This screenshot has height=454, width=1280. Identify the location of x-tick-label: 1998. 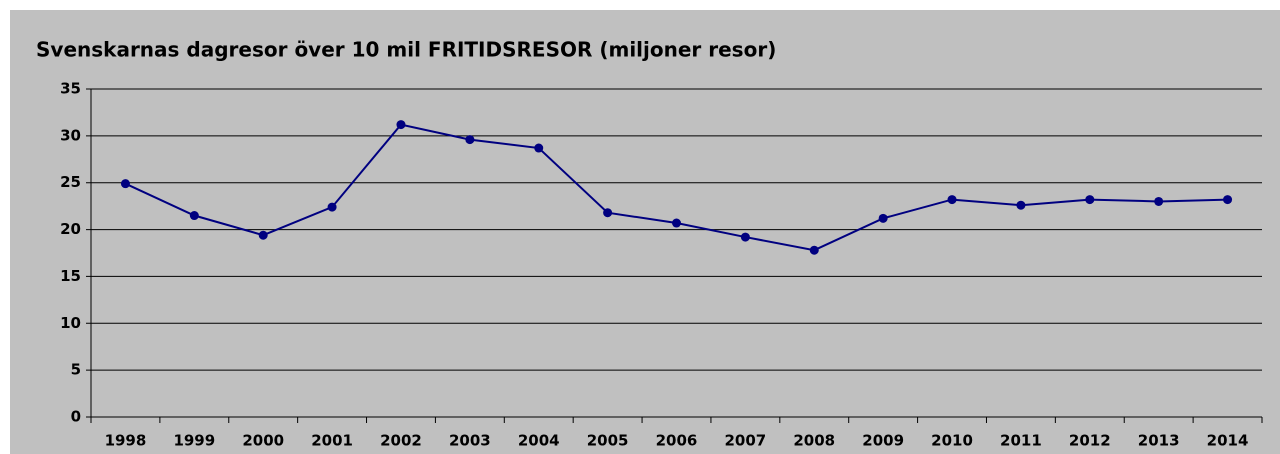
(126, 441).